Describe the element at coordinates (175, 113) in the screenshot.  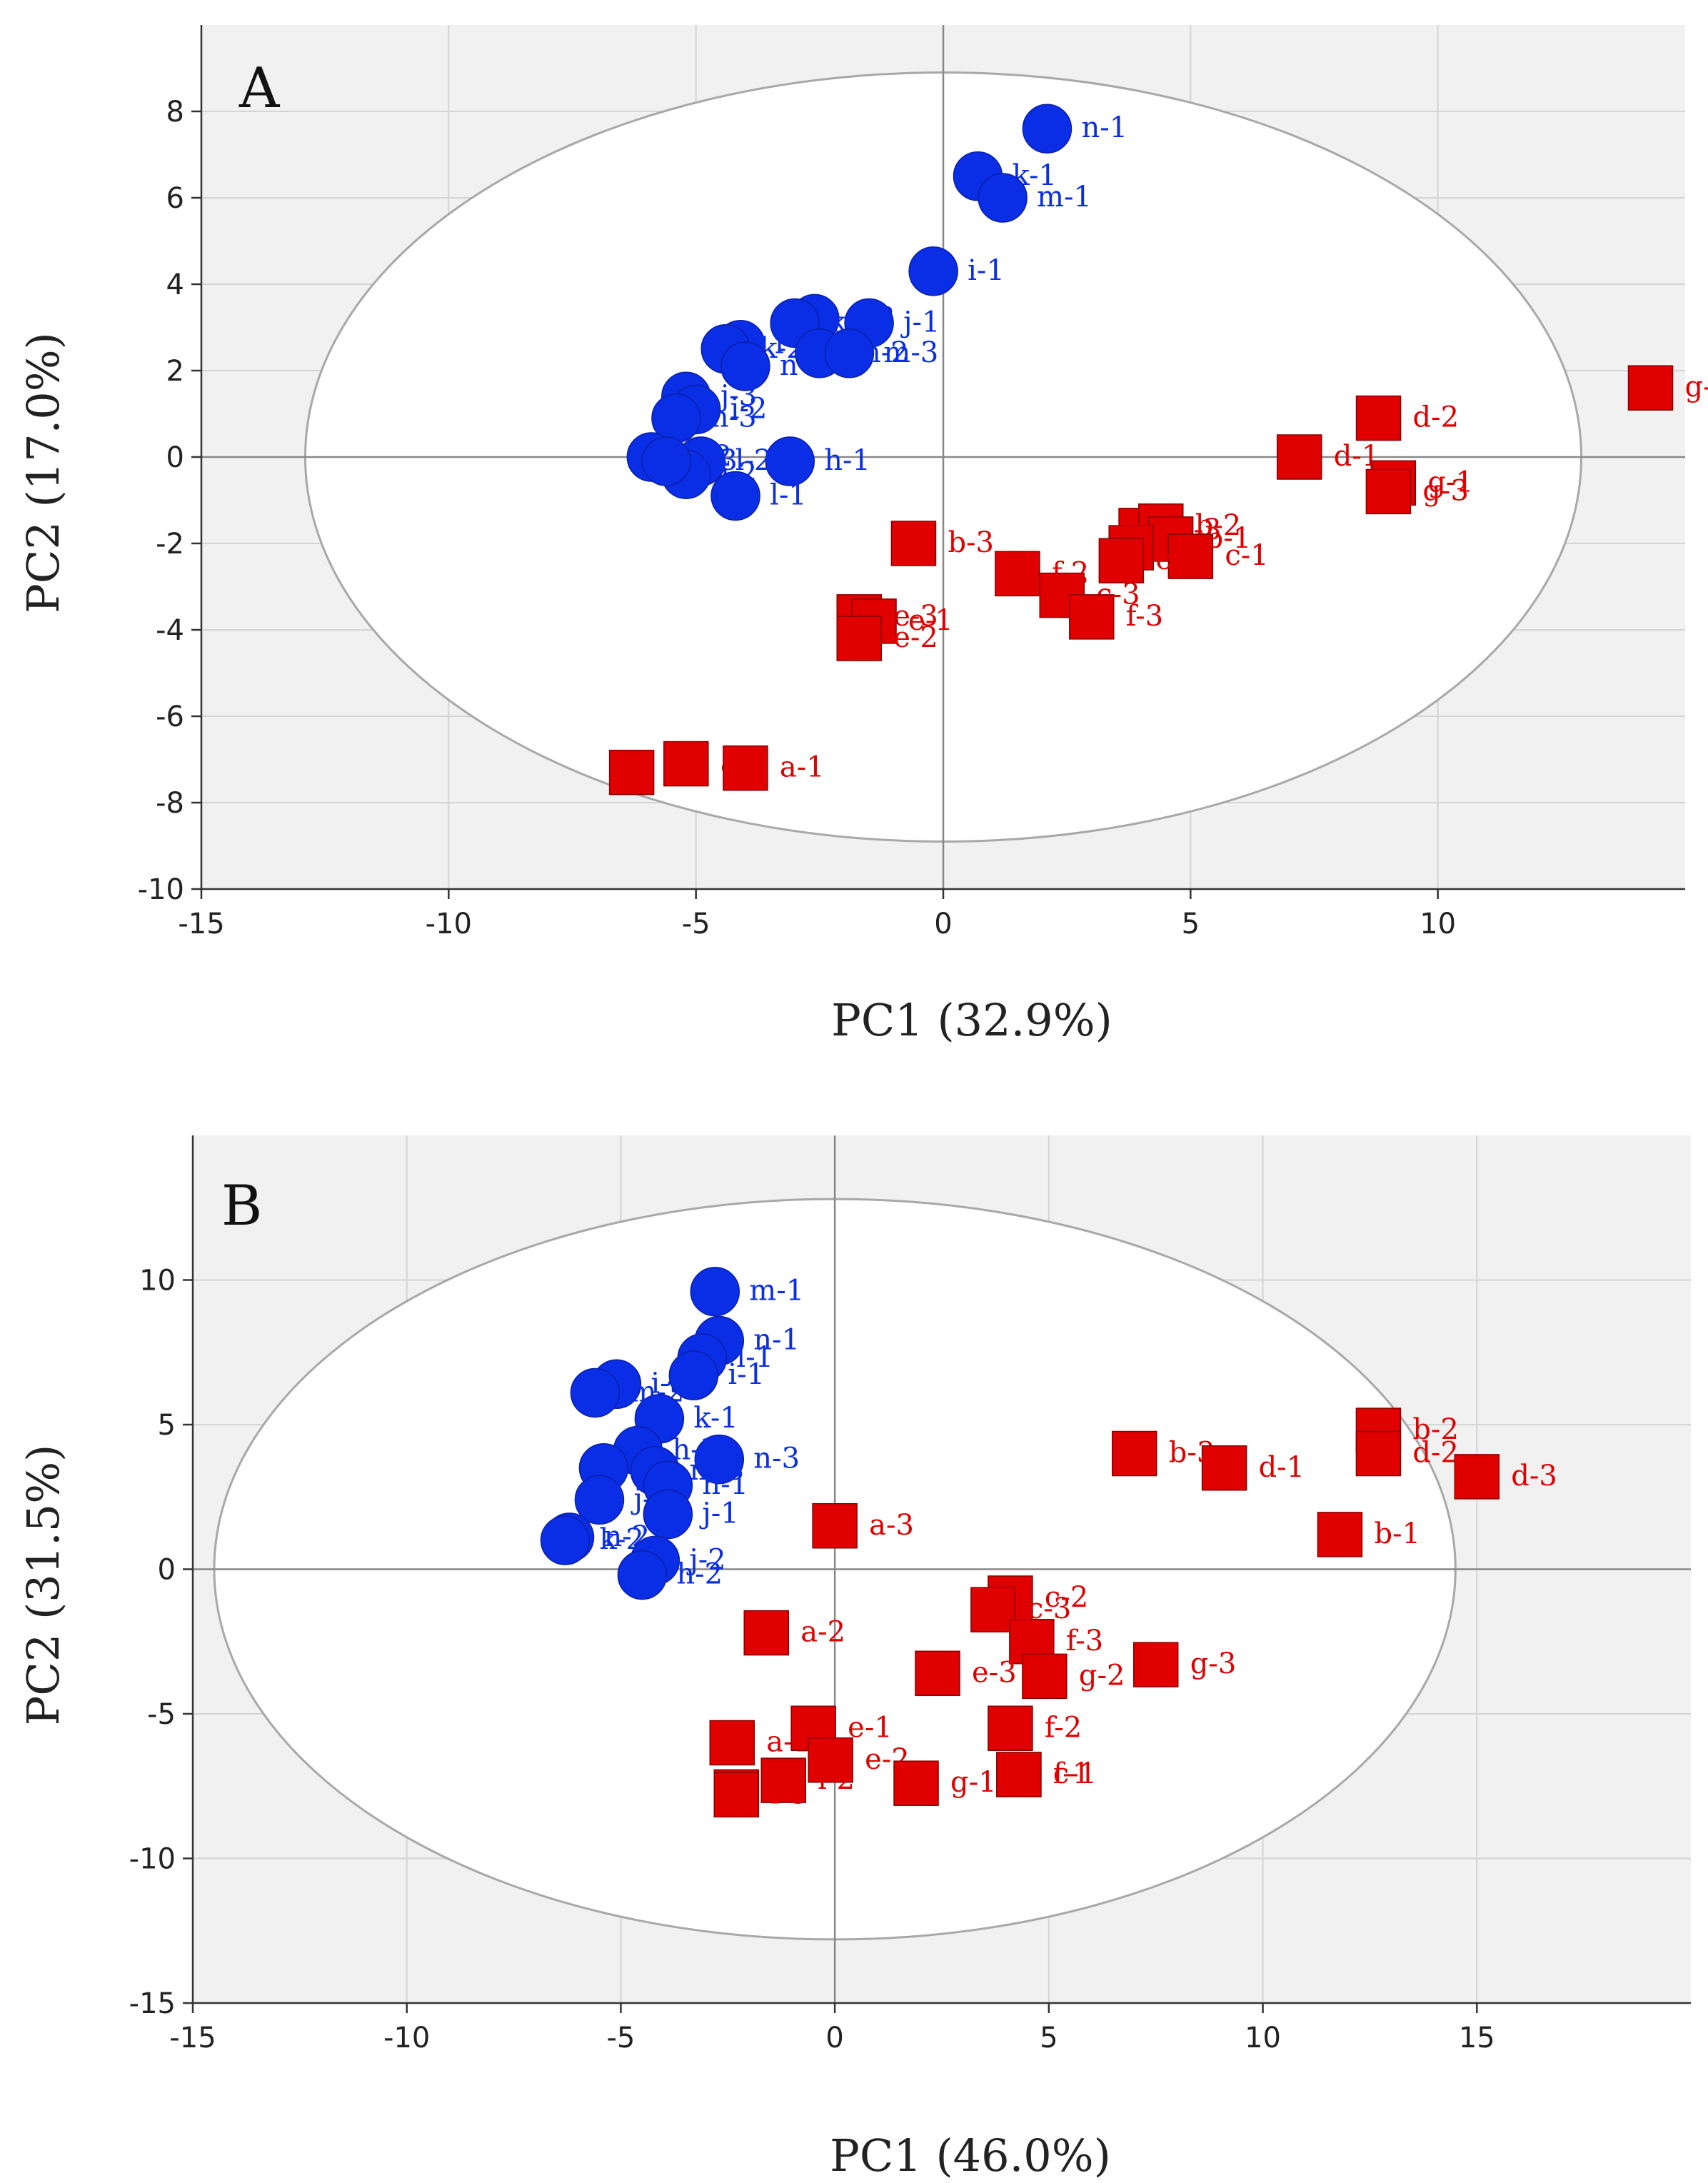
I see `y-tick-label: 8` at that location.